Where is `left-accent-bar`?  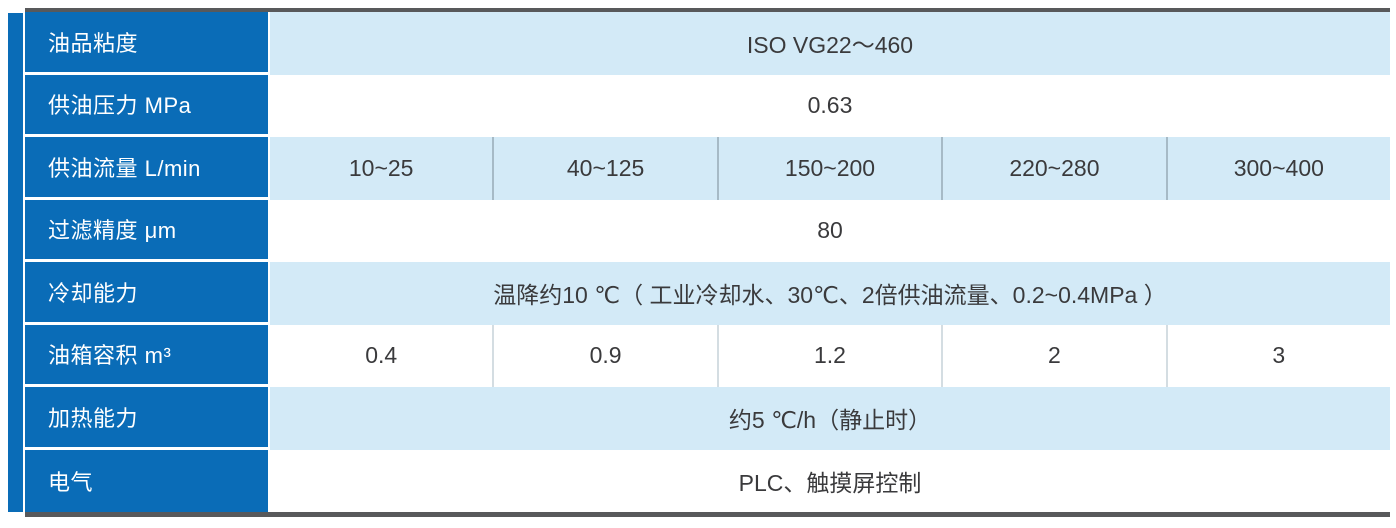 left-accent-bar is located at coordinates (15, 262).